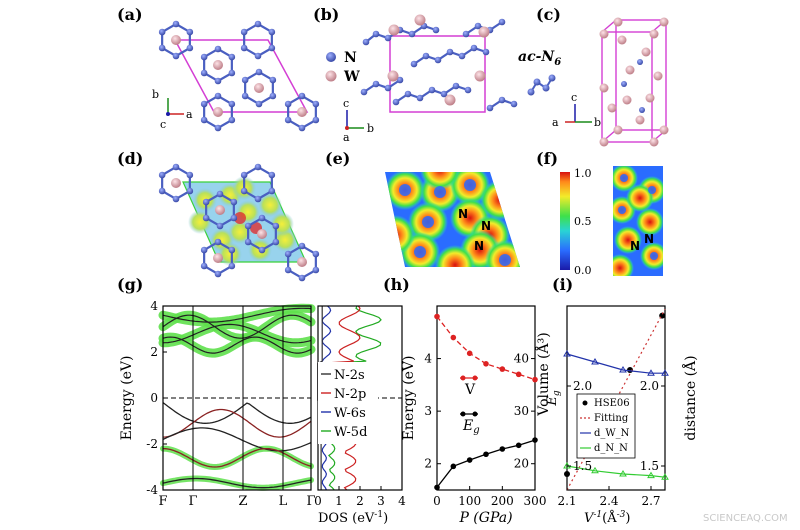  What do you see at coordinates (745, 518) in the screenshot?
I see `watermark: SCIENCEAQ.COM` at bounding box center [745, 518].